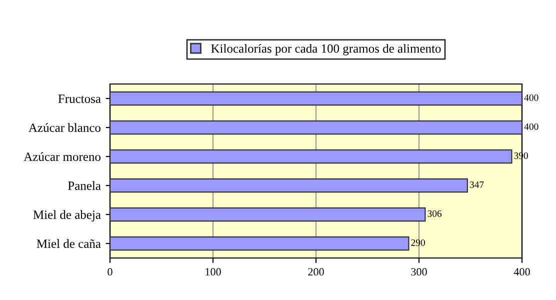  I want to click on y-tick-label: Fructosa, so click(79, 98).